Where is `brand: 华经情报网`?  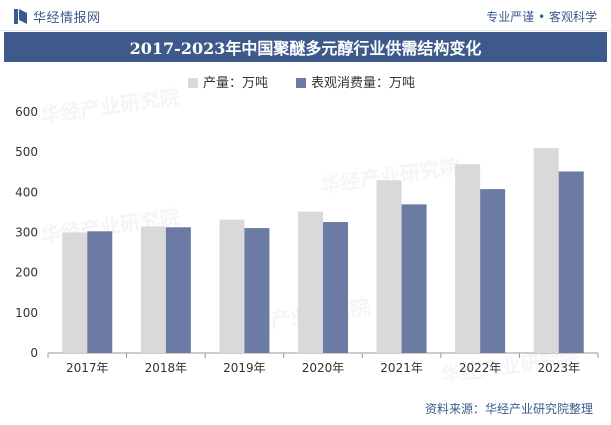
brand: 华经情报网 is located at coordinates (57, 16).